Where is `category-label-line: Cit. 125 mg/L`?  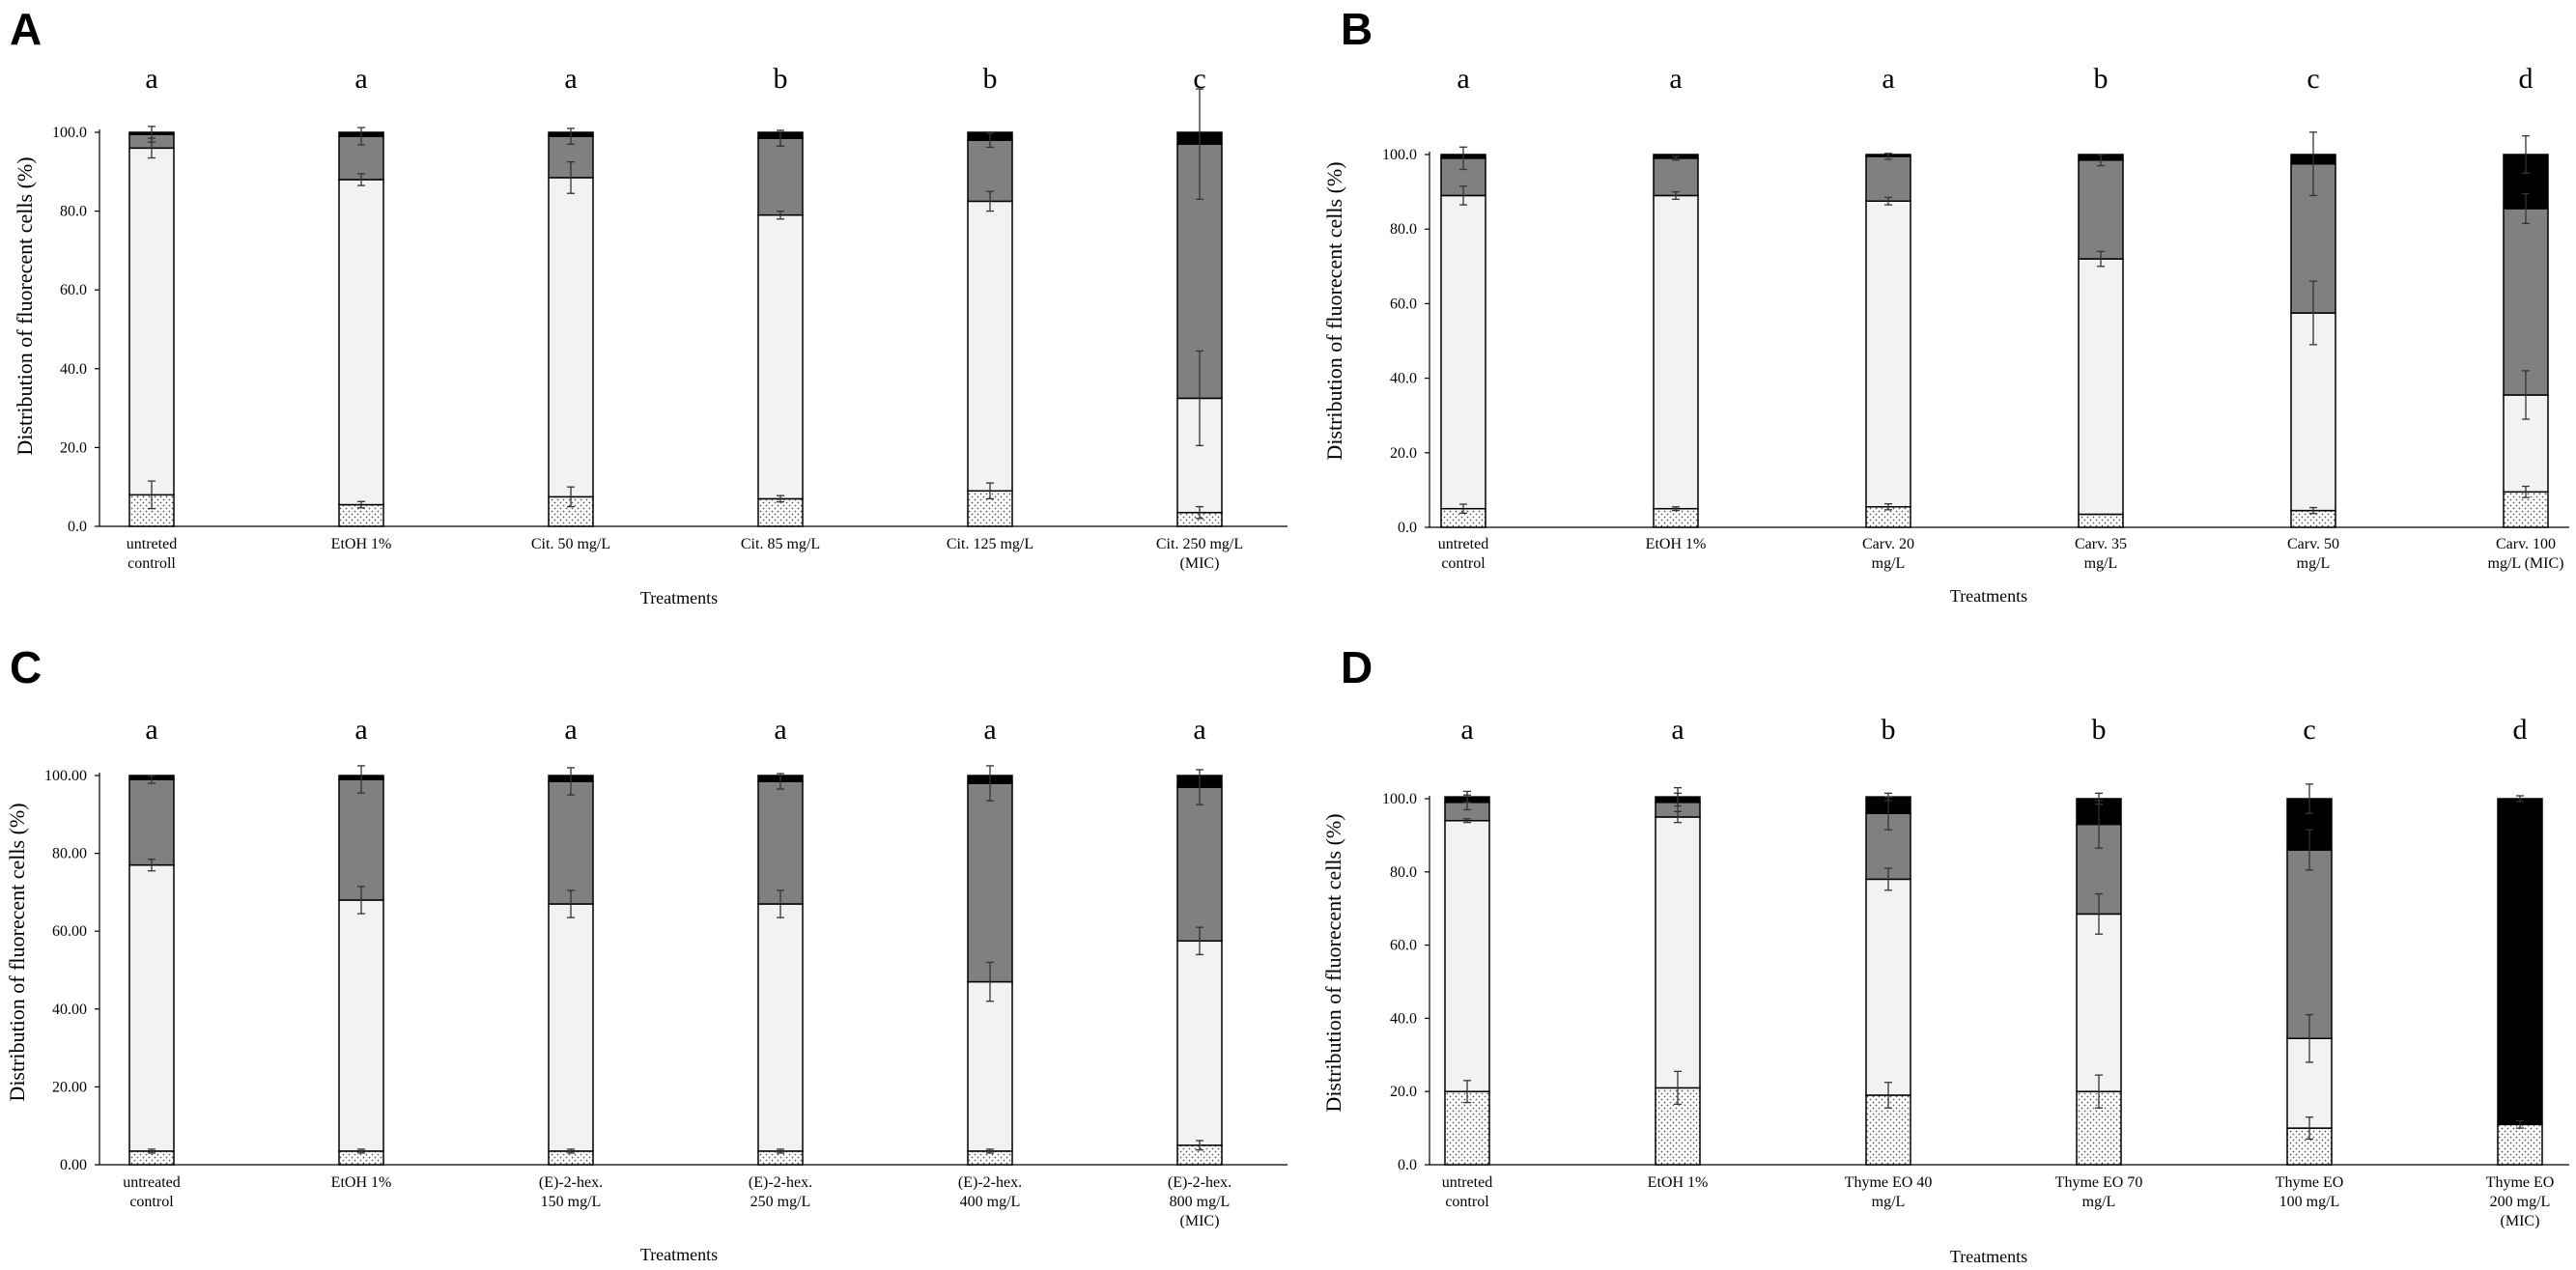 category-label-line: Cit. 125 mg/L is located at coordinates (990, 544).